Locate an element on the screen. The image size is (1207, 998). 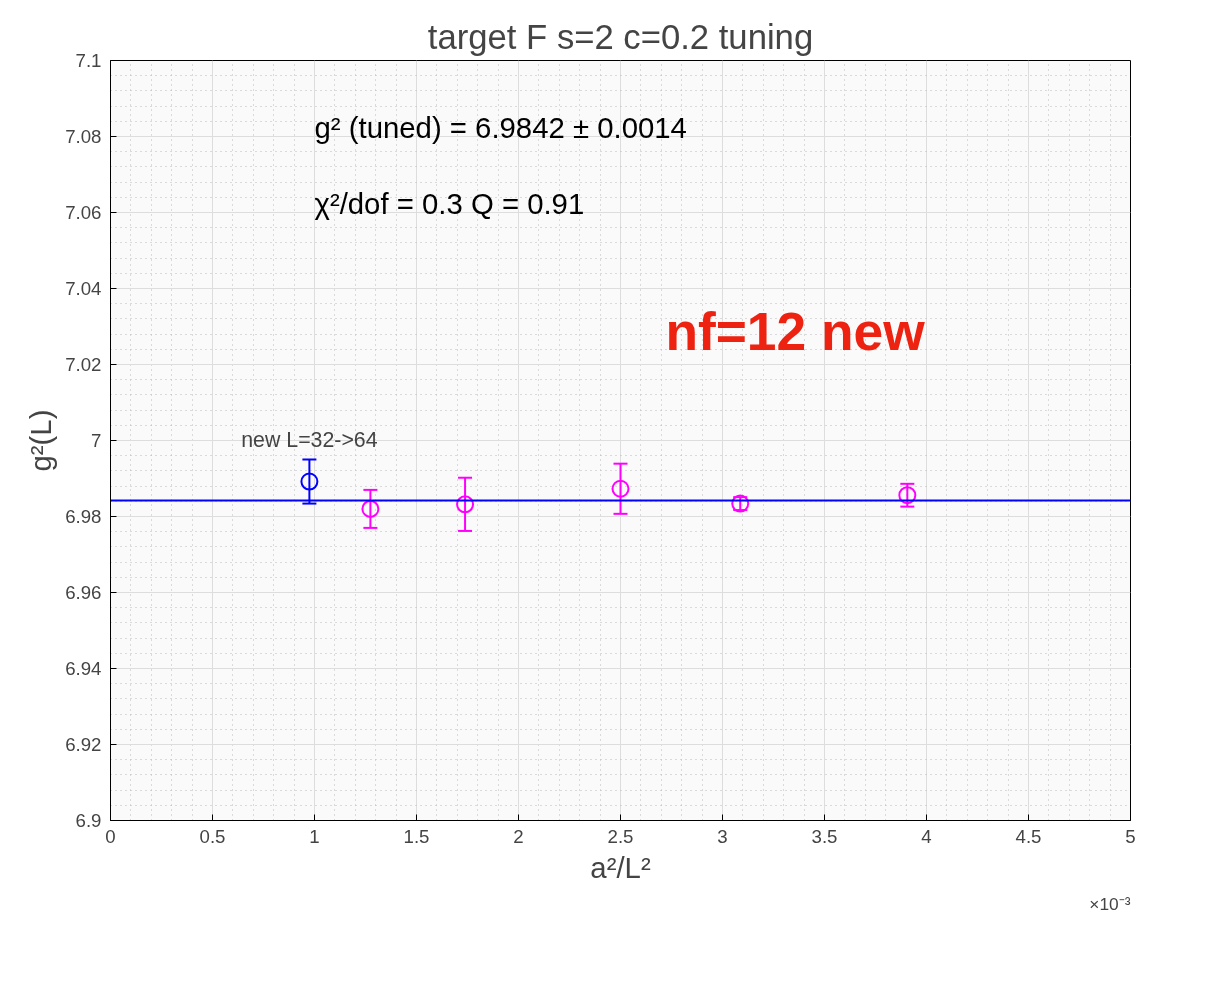
y-tick-label: 7.1 is located at coordinates (88, 60).